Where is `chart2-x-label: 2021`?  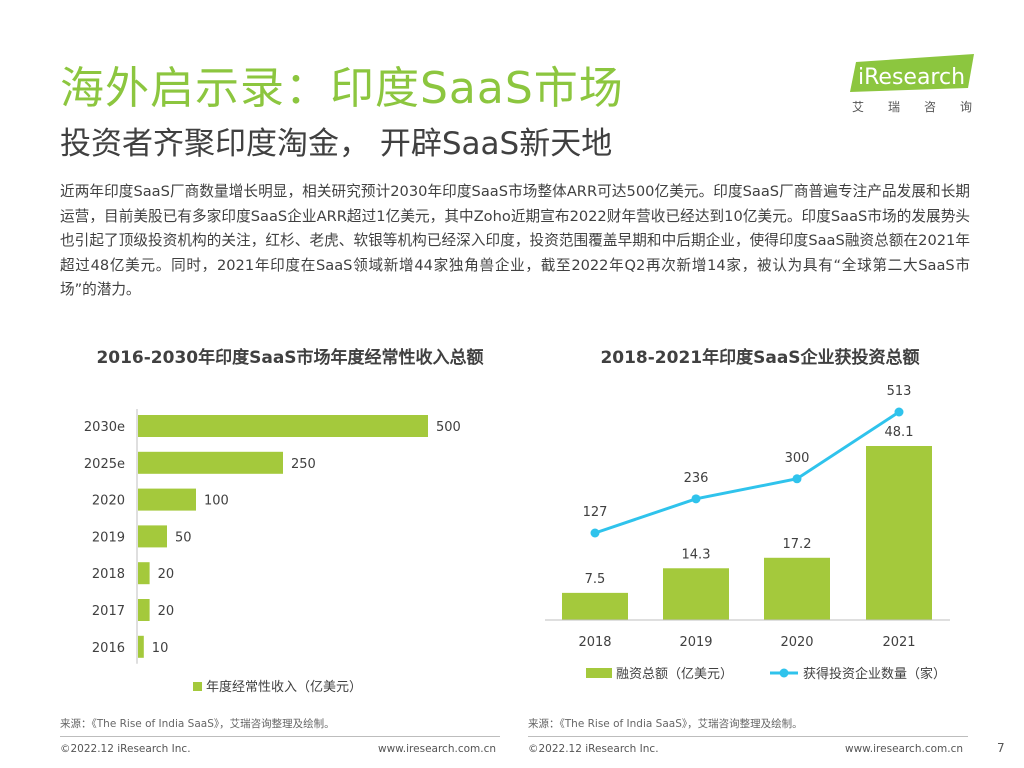 chart2-x-label: 2021 is located at coordinates (898, 642).